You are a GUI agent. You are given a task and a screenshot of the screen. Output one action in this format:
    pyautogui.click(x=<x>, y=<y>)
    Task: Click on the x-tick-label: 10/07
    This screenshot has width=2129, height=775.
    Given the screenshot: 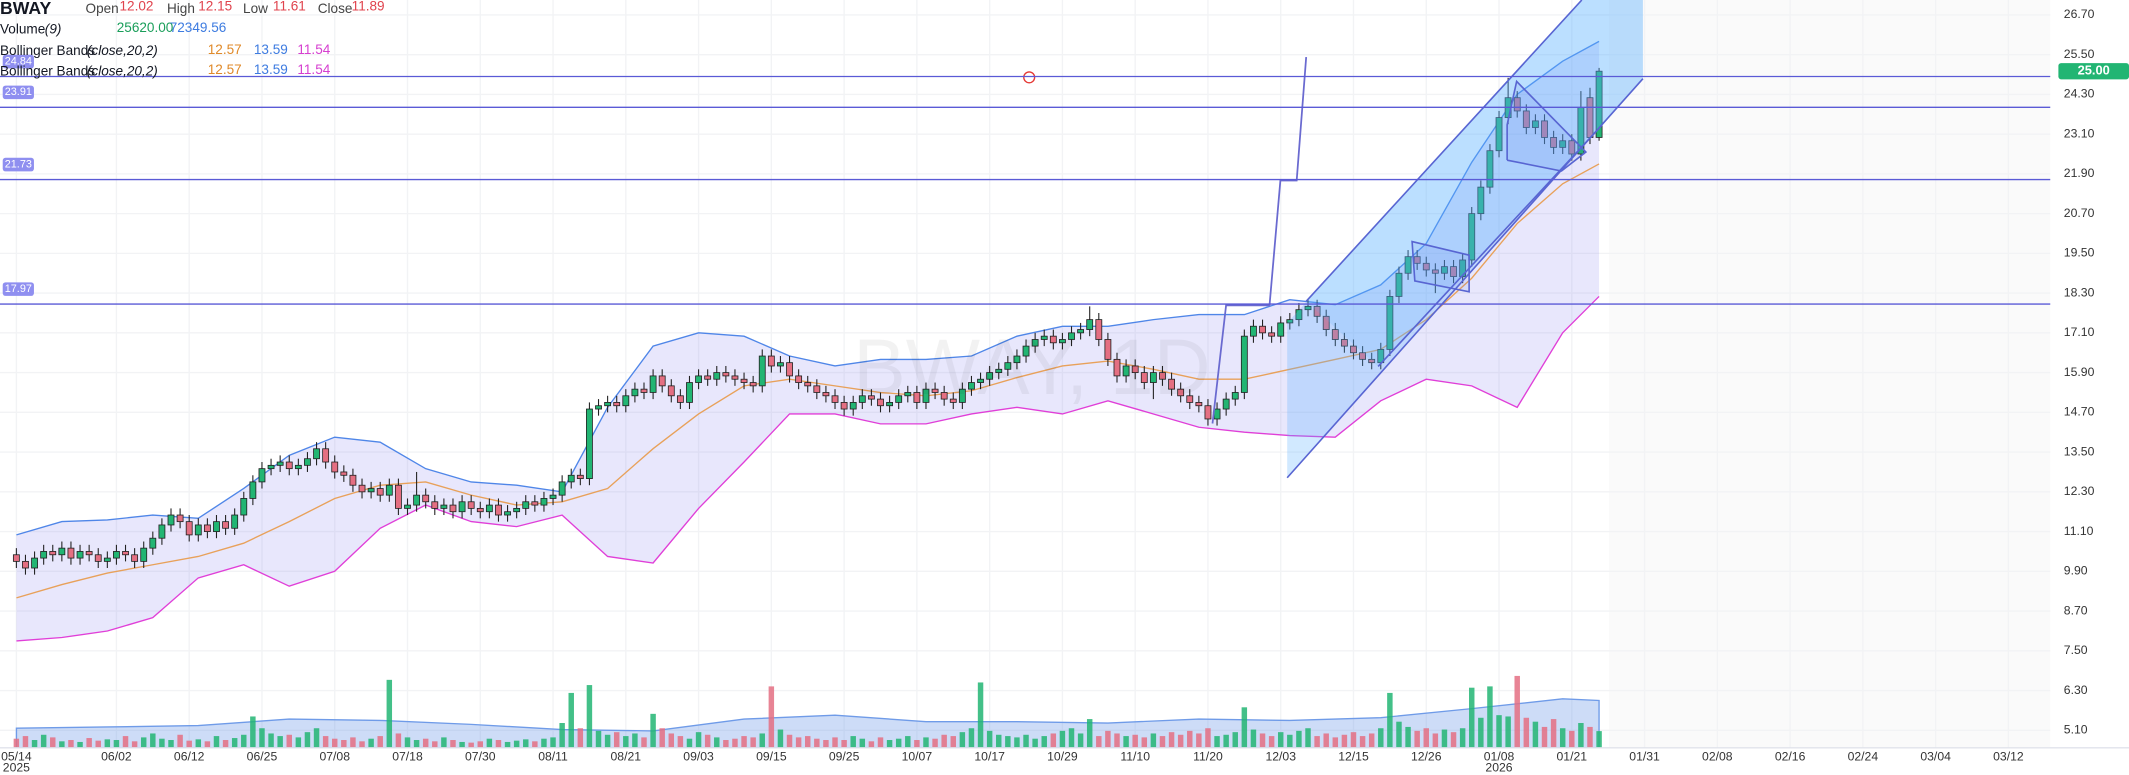 What is the action you would take?
    pyautogui.click(x=917, y=757)
    